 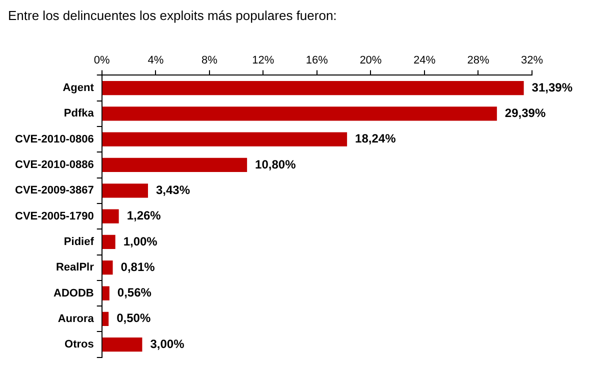 I want to click on data-label: 18,24%, so click(x=375, y=139).